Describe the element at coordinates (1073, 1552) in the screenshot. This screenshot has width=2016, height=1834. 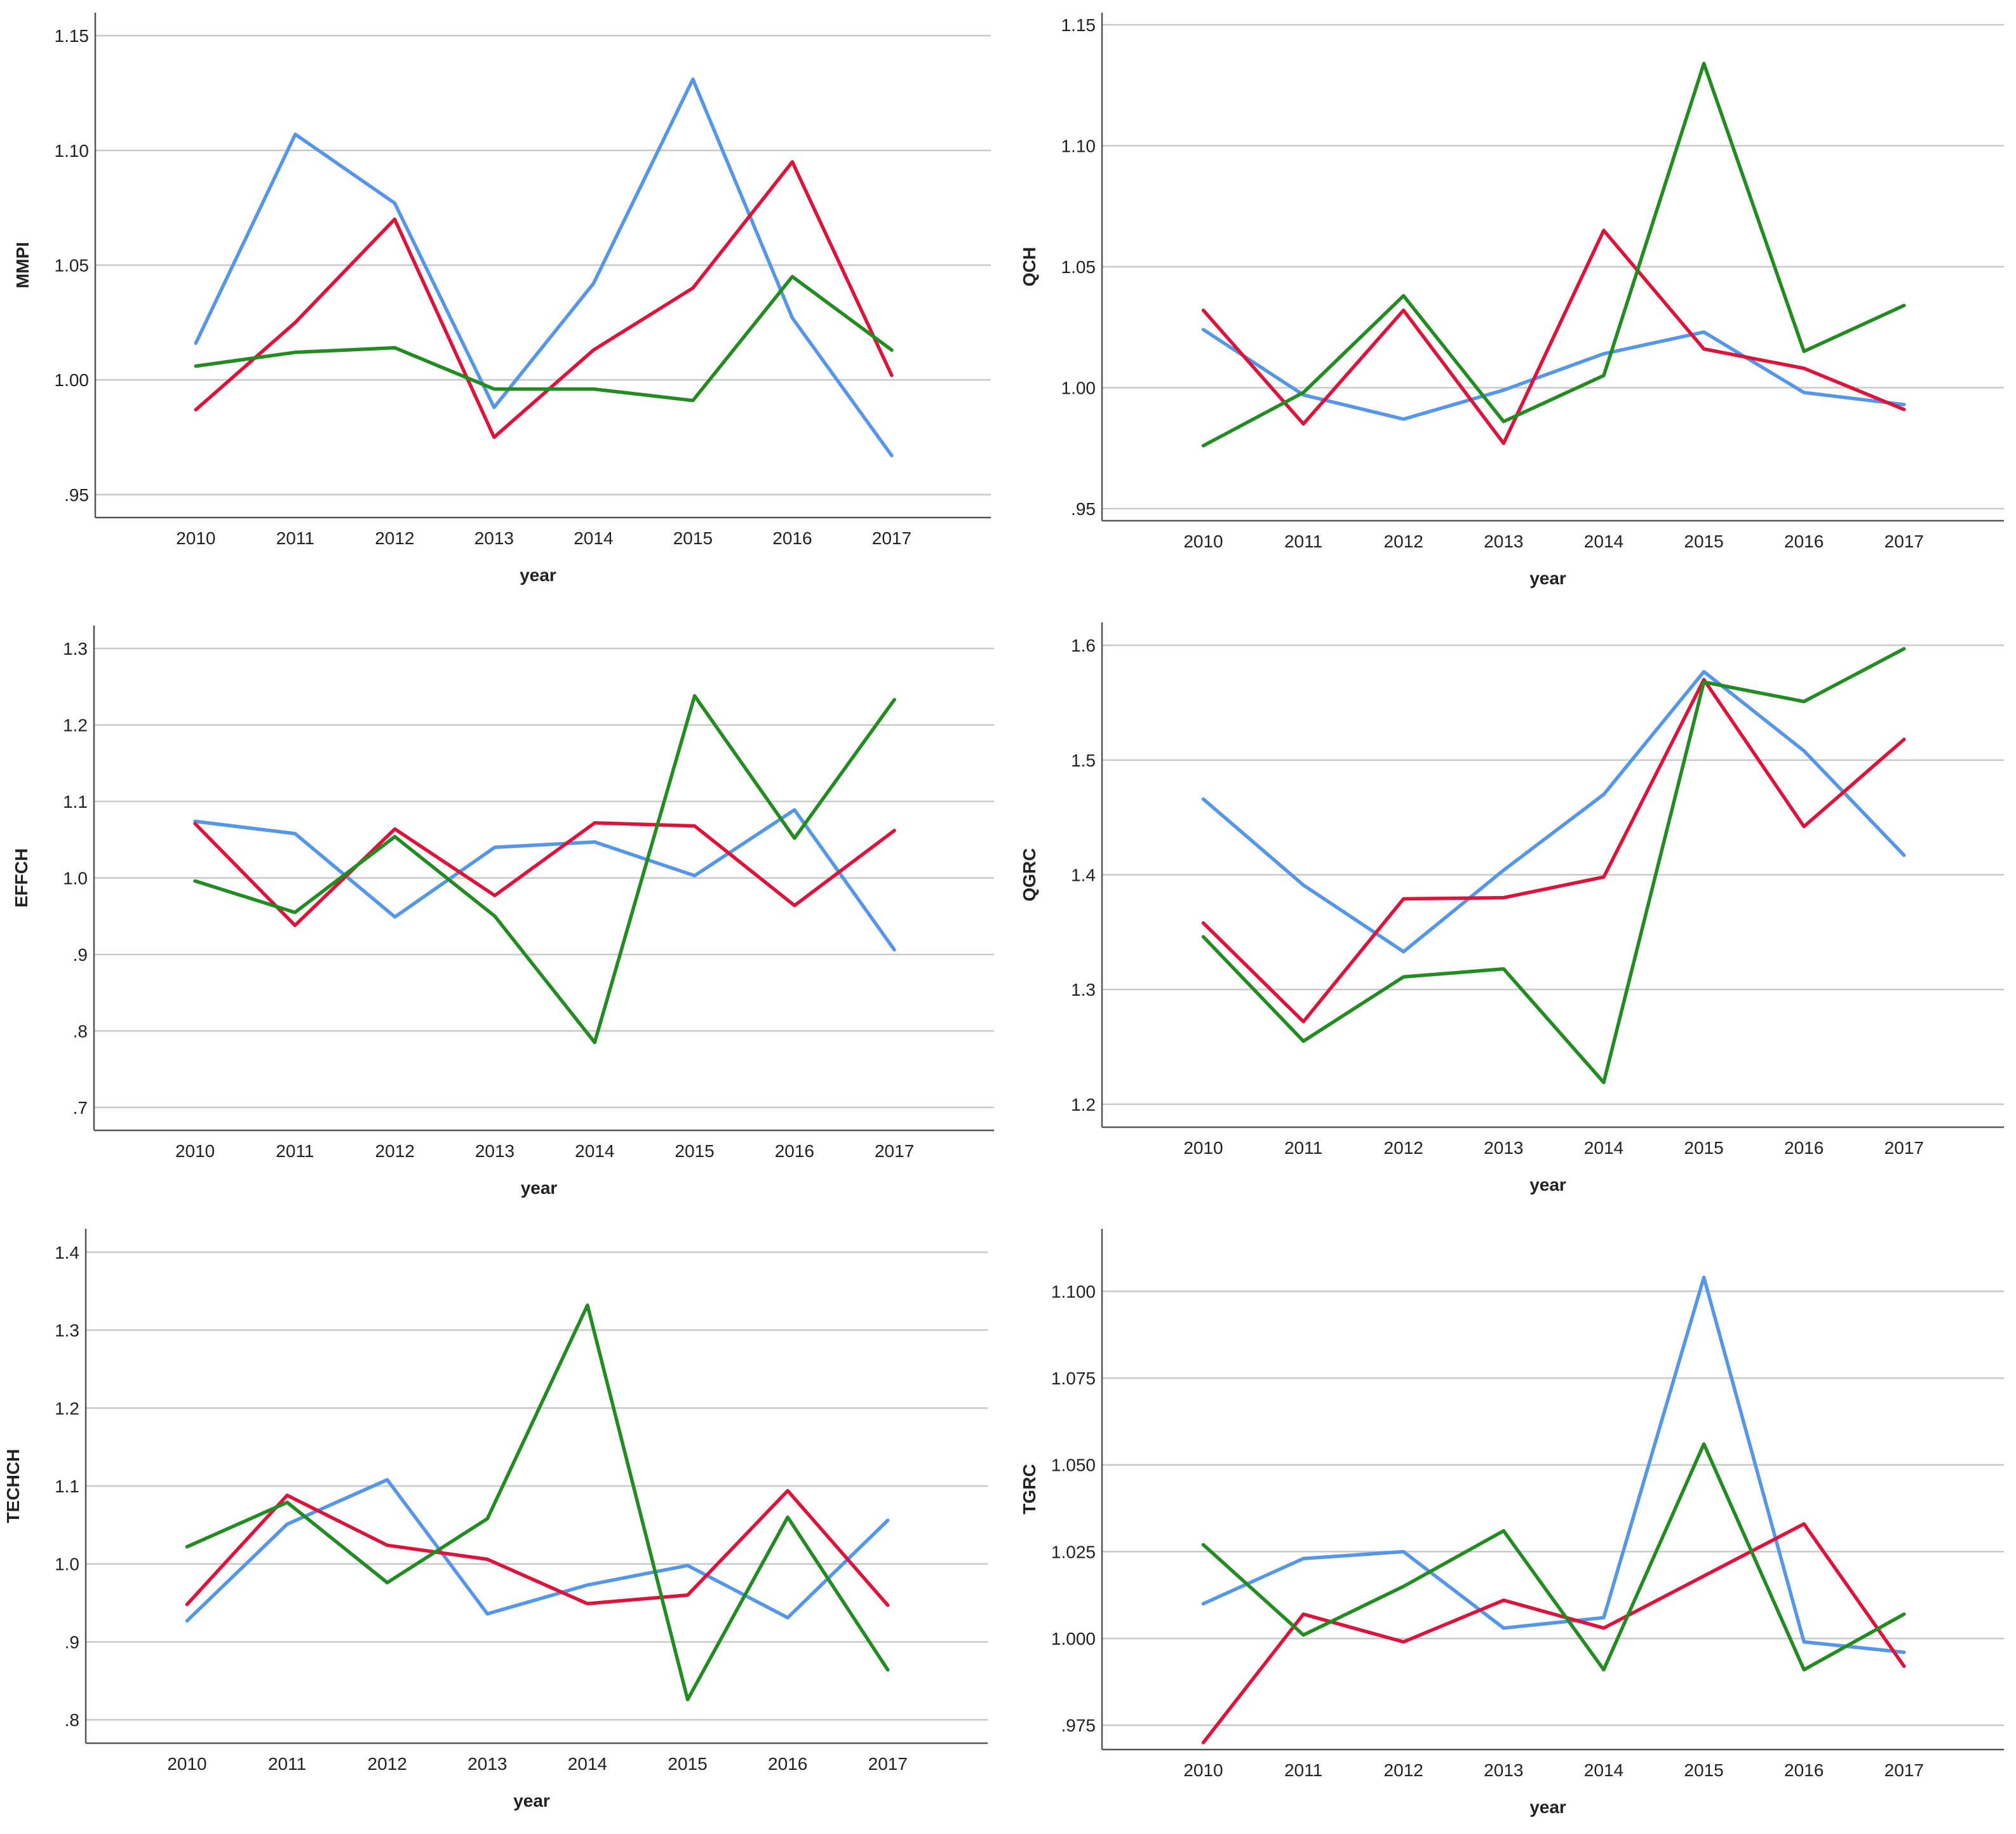
I see `y-tick-label: 1.025` at that location.